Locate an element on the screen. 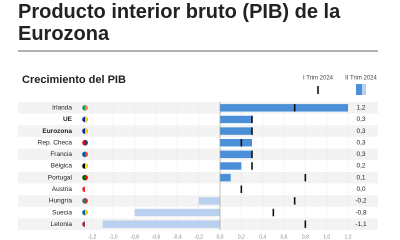  category-label: Suecia is located at coordinates (62, 212).